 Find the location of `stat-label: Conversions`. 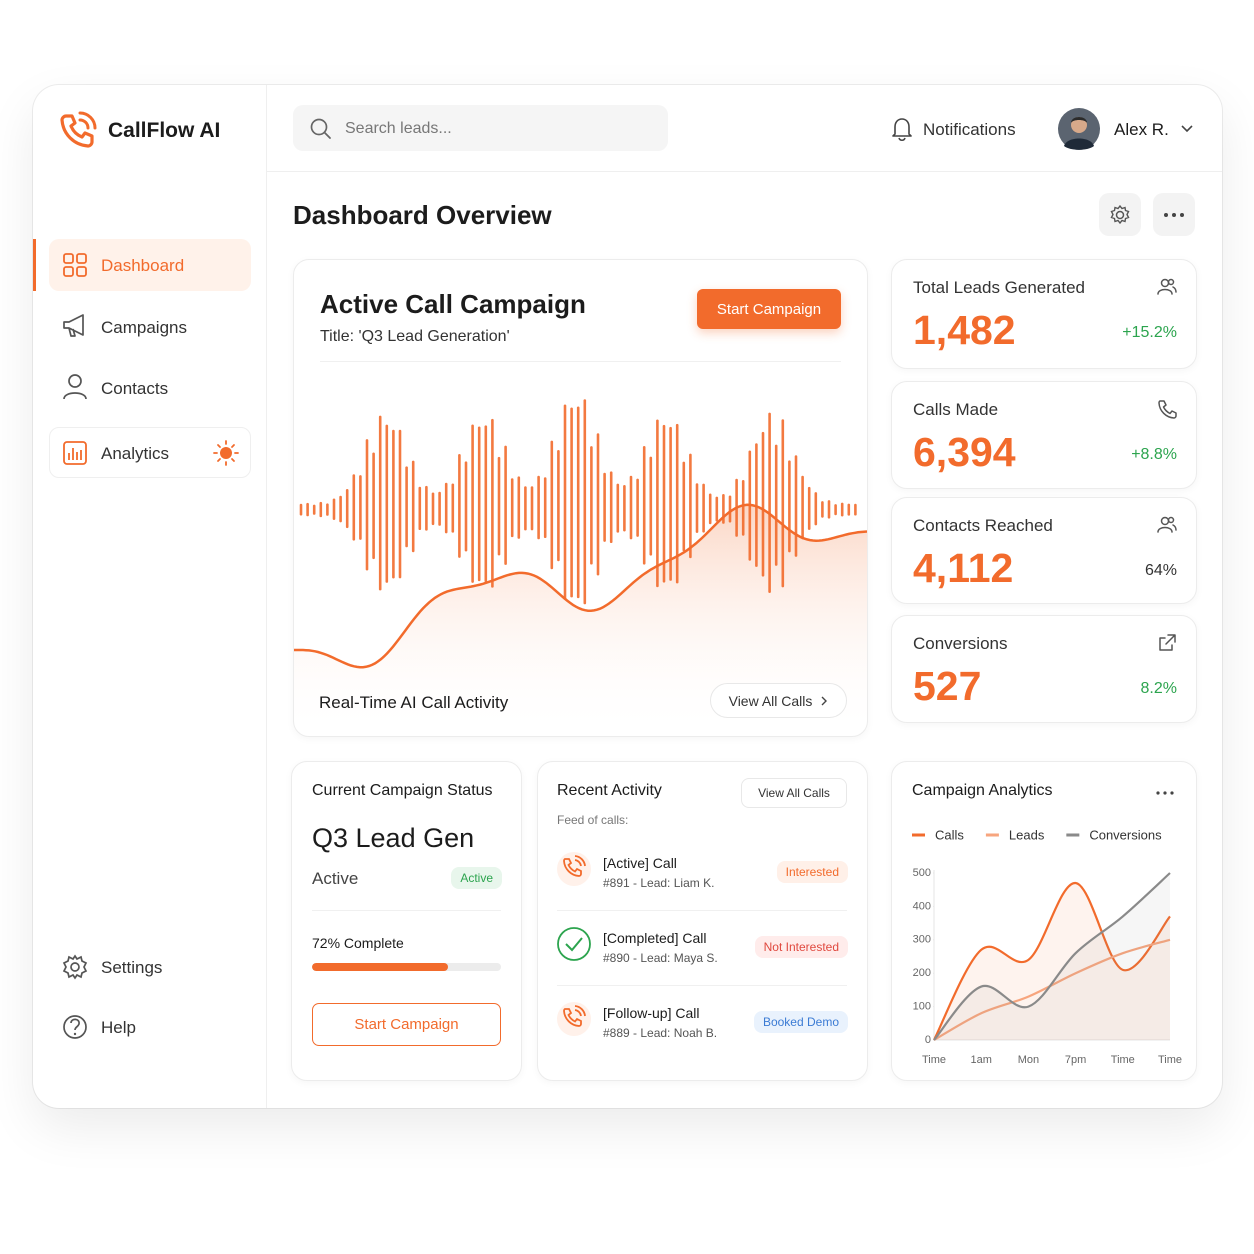

stat-label: Conversions is located at coordinates (960, 643).